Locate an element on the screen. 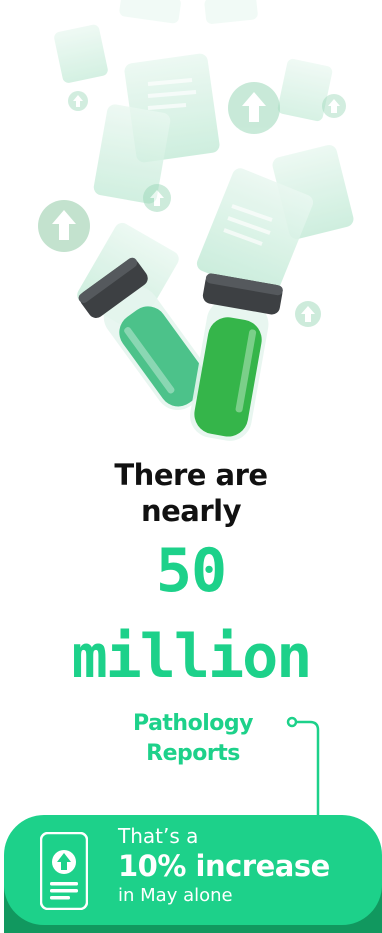  stat-label-line-1: Pathology is located at coordinates (193, 723).